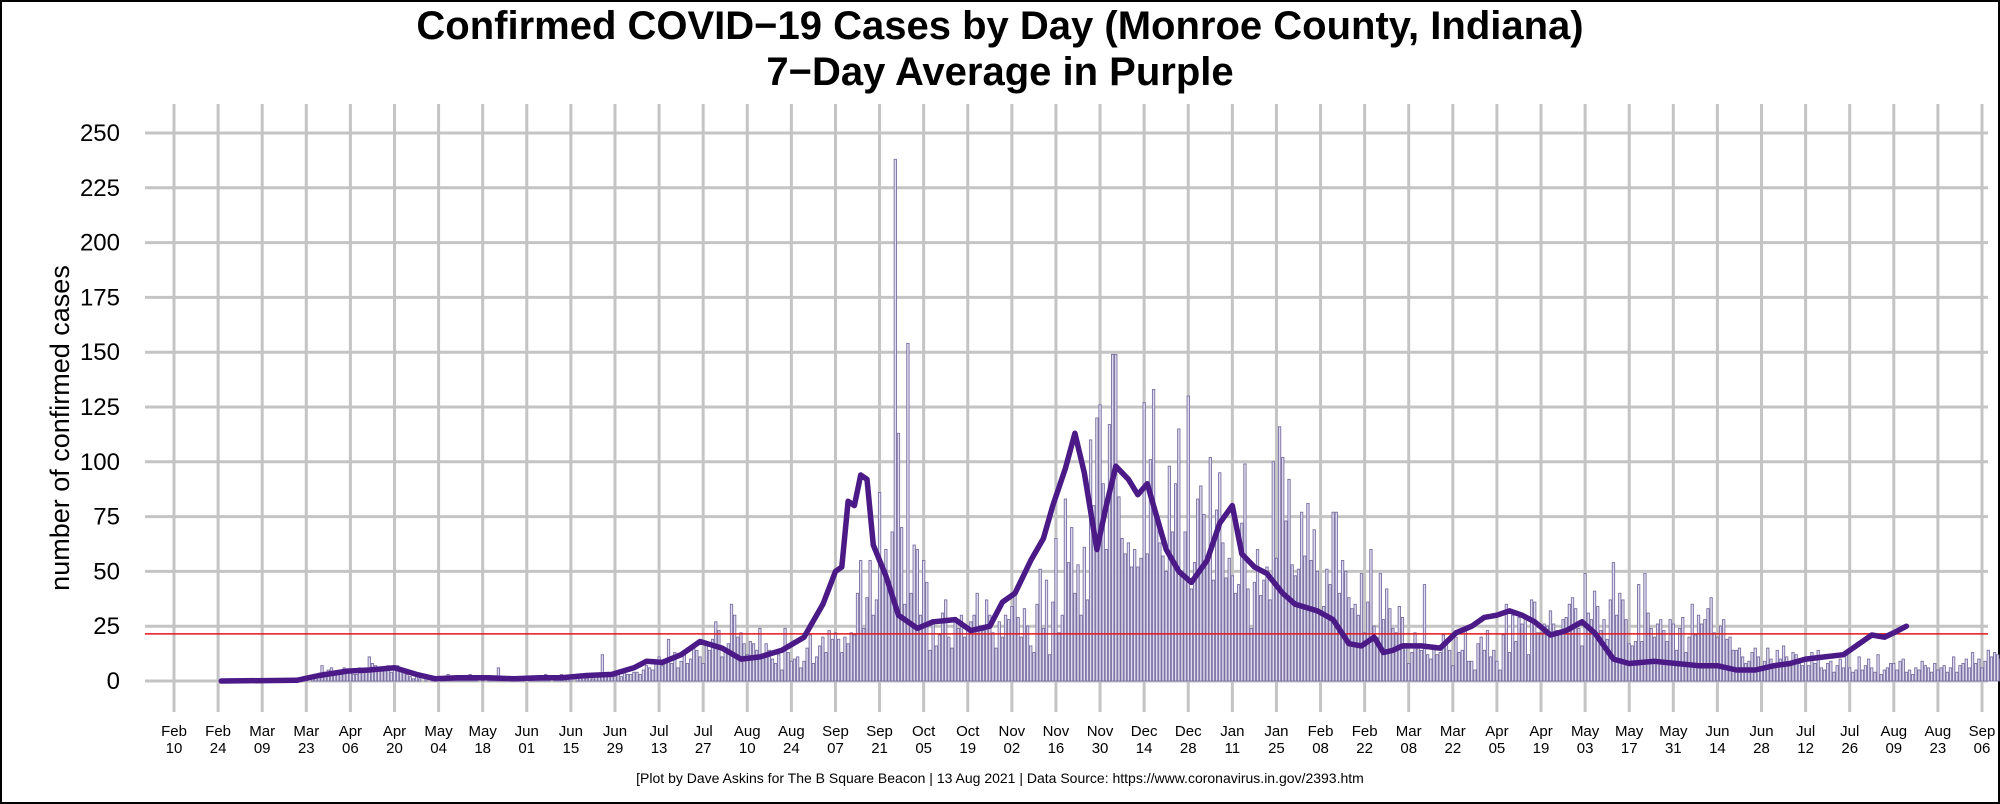  I want to click on x-tick-day: 16, so click(1056, 748).